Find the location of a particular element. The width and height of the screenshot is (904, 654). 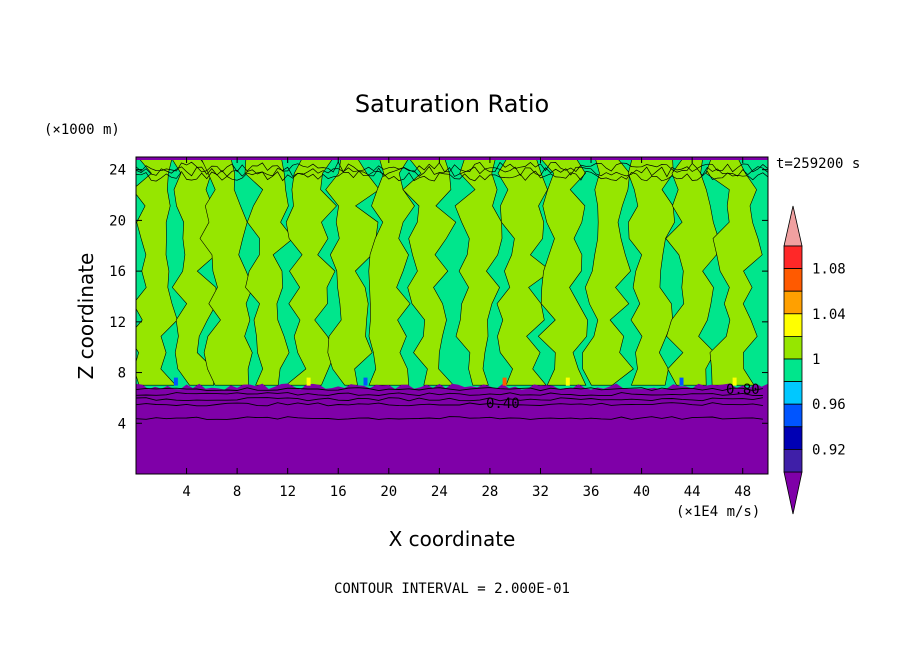

x-tick-label: 12 is located at coordinates (287, 492).